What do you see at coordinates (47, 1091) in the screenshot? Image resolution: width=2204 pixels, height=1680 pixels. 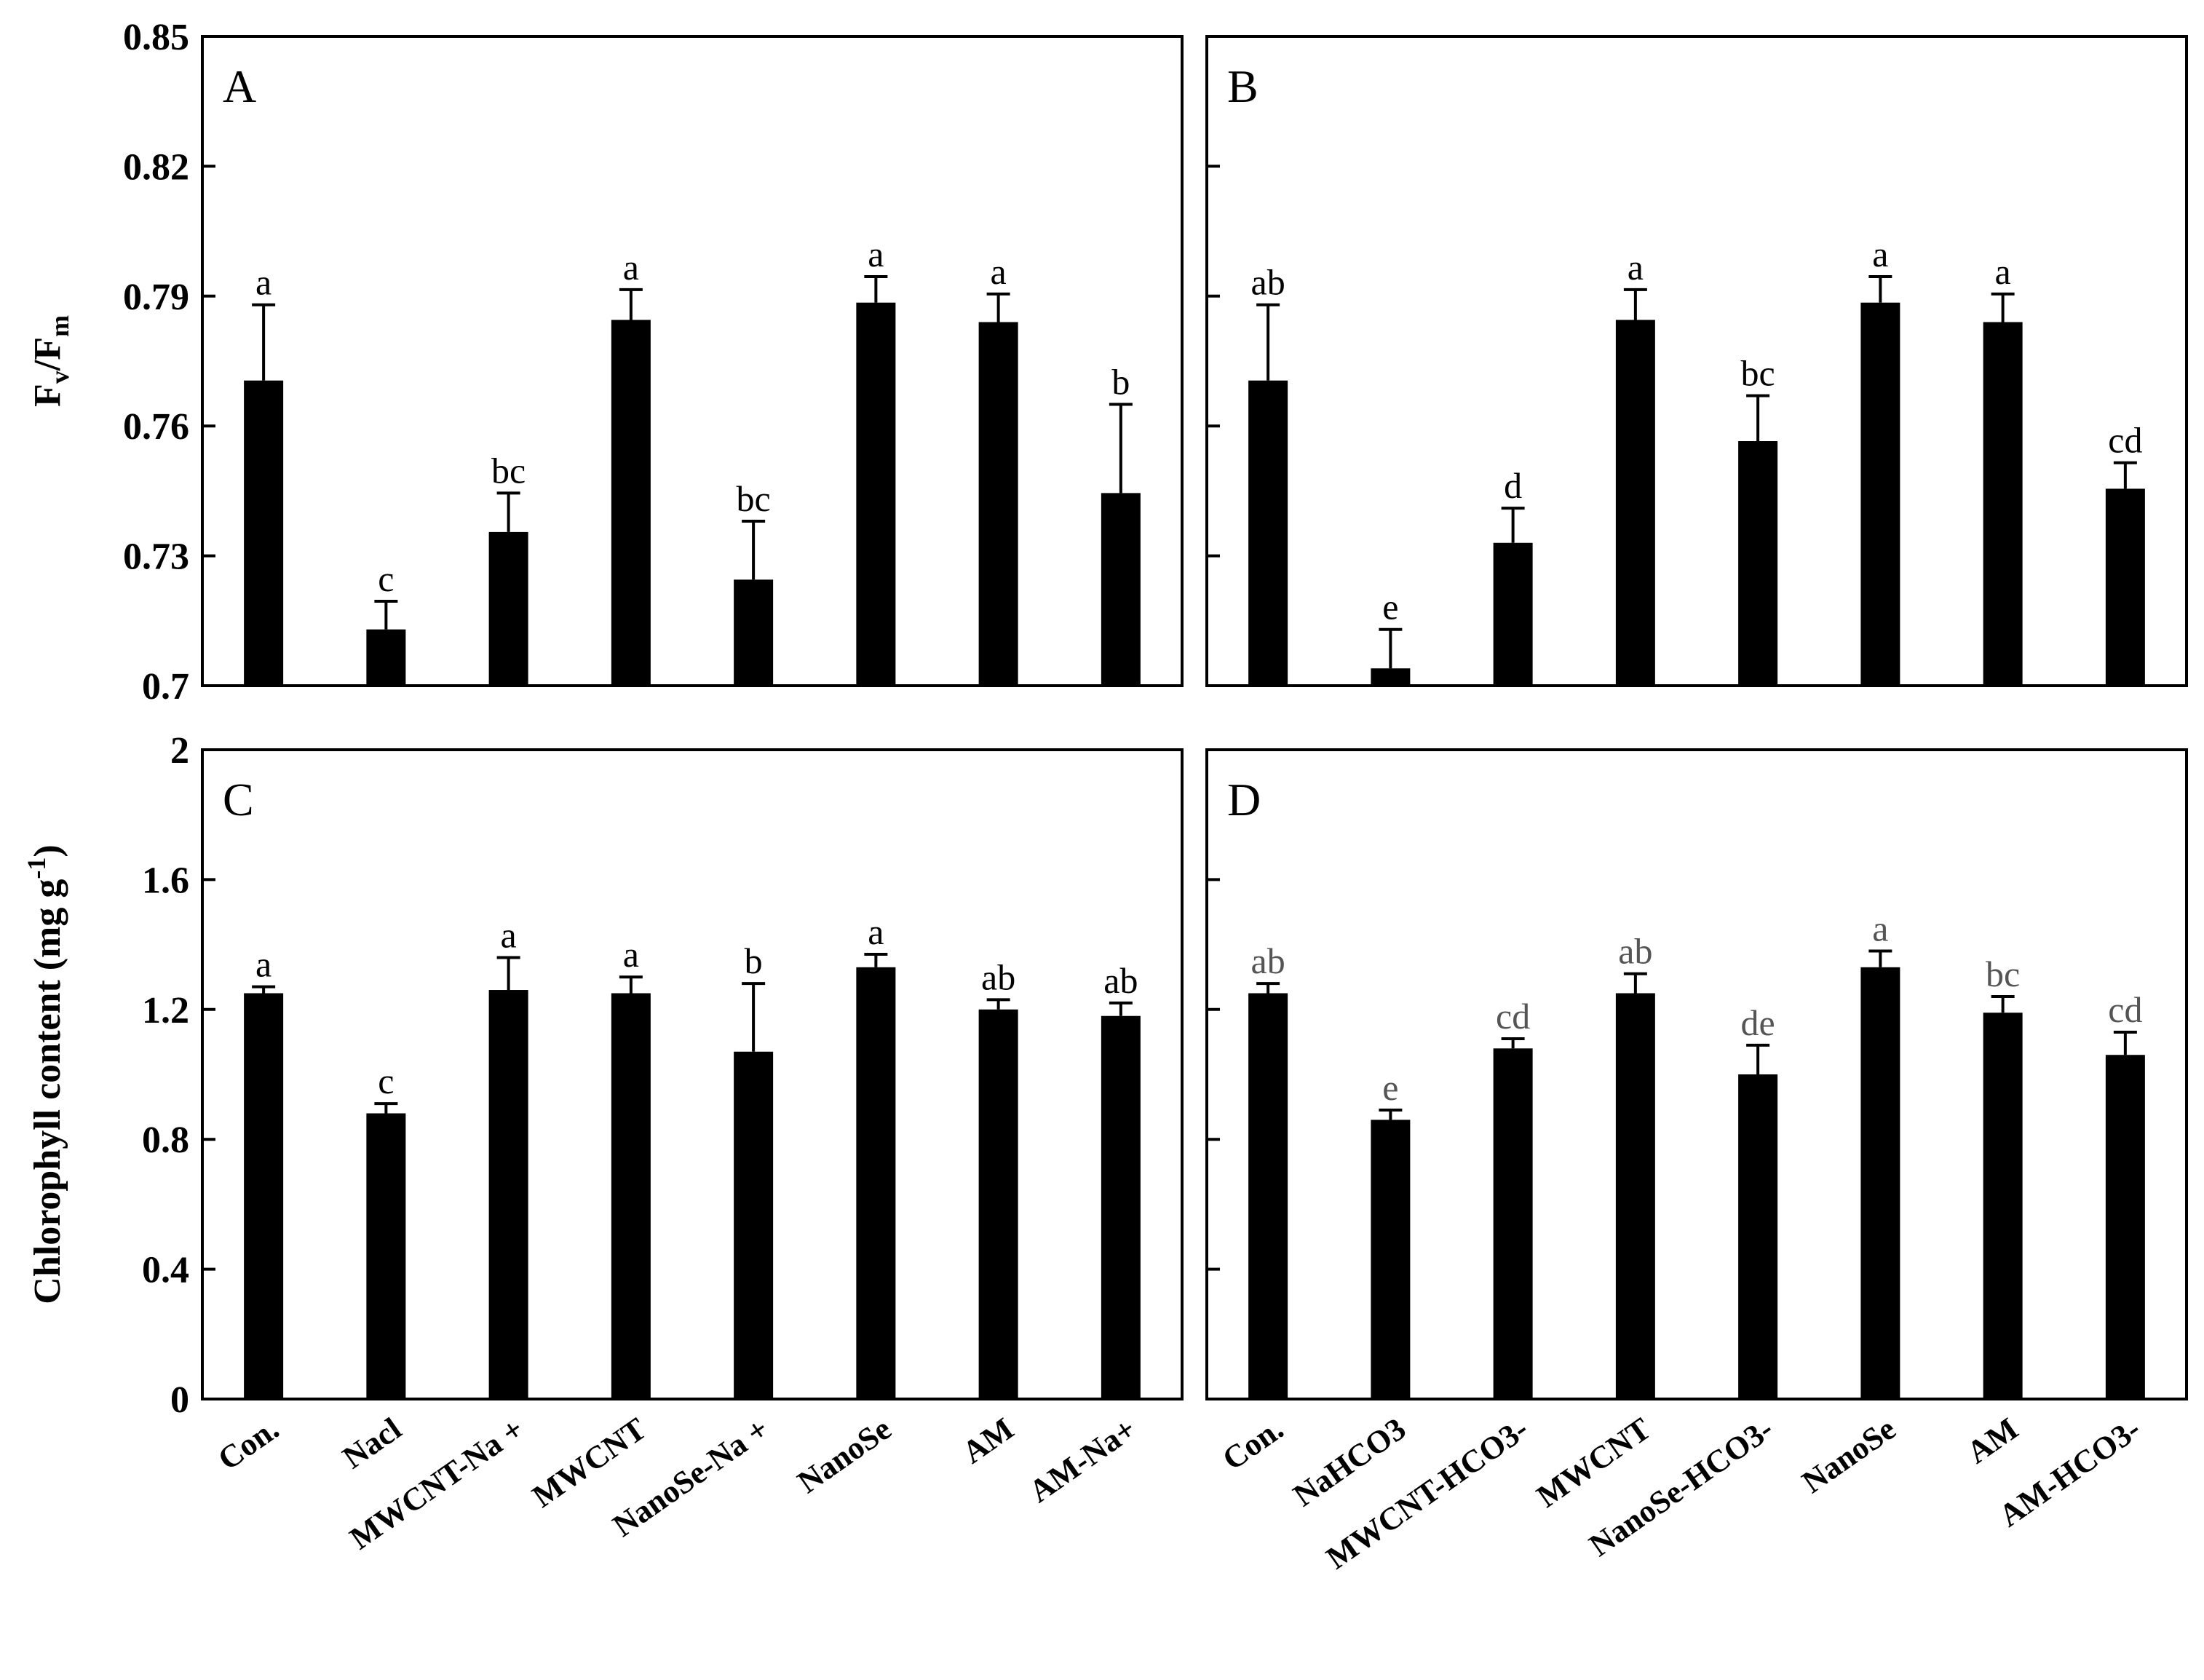 I see `y-axis-title-part: Chlorophyll content (mg g` at bounding box center [47, 1091].